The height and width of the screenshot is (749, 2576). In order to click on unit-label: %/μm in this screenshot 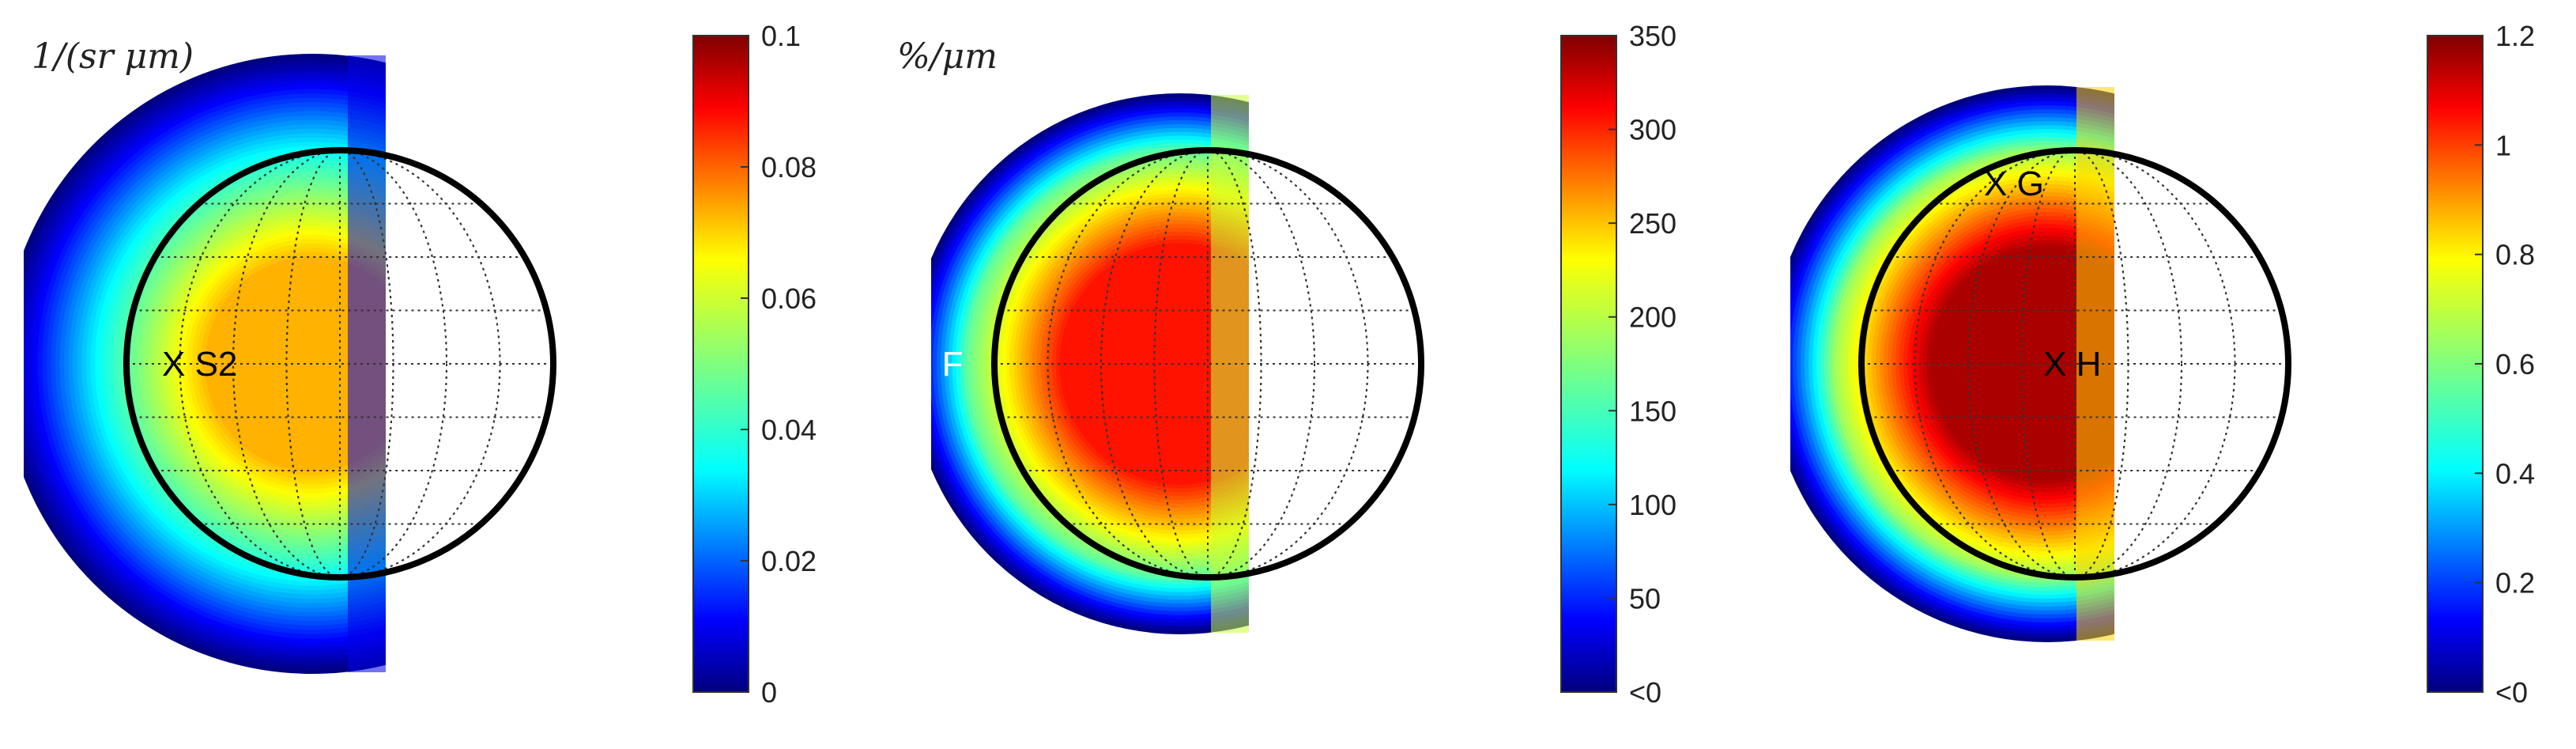, I will do `click(947, 57)`.